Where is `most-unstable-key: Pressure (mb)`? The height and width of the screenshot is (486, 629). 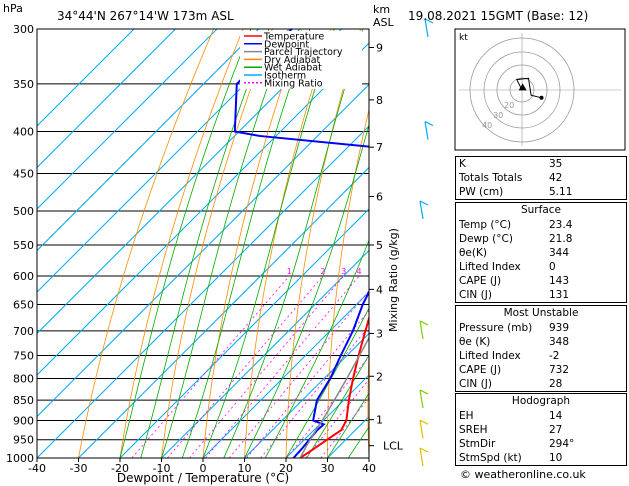 most-unstable-key: Pressure (mb) is located at coordinates (496, 328).